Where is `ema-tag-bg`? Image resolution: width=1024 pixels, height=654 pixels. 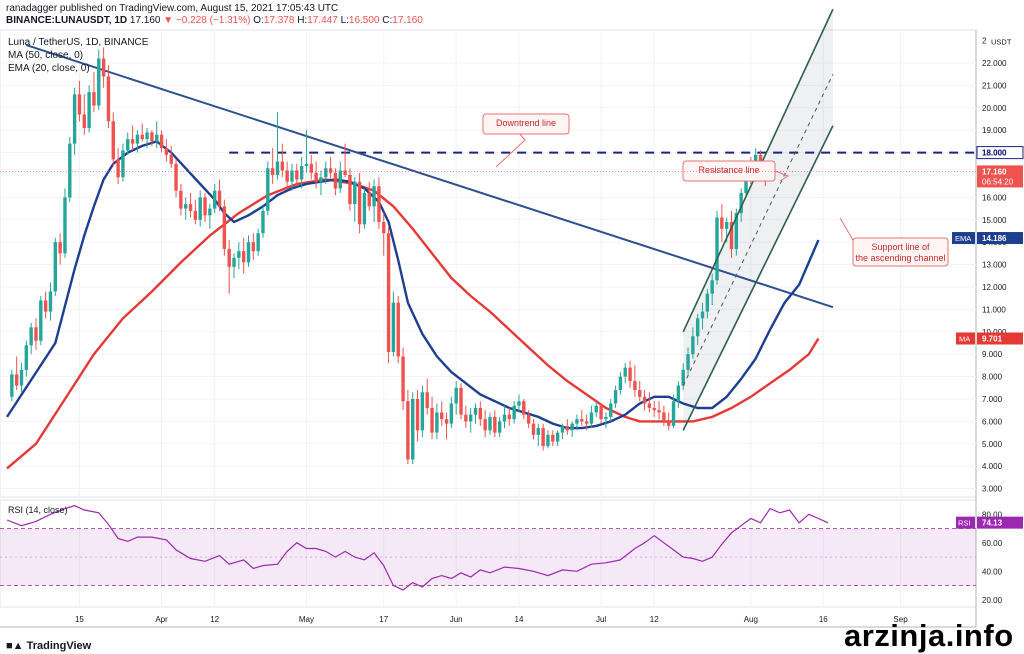
ema-tag-bg is located at coordinates (963, 238).